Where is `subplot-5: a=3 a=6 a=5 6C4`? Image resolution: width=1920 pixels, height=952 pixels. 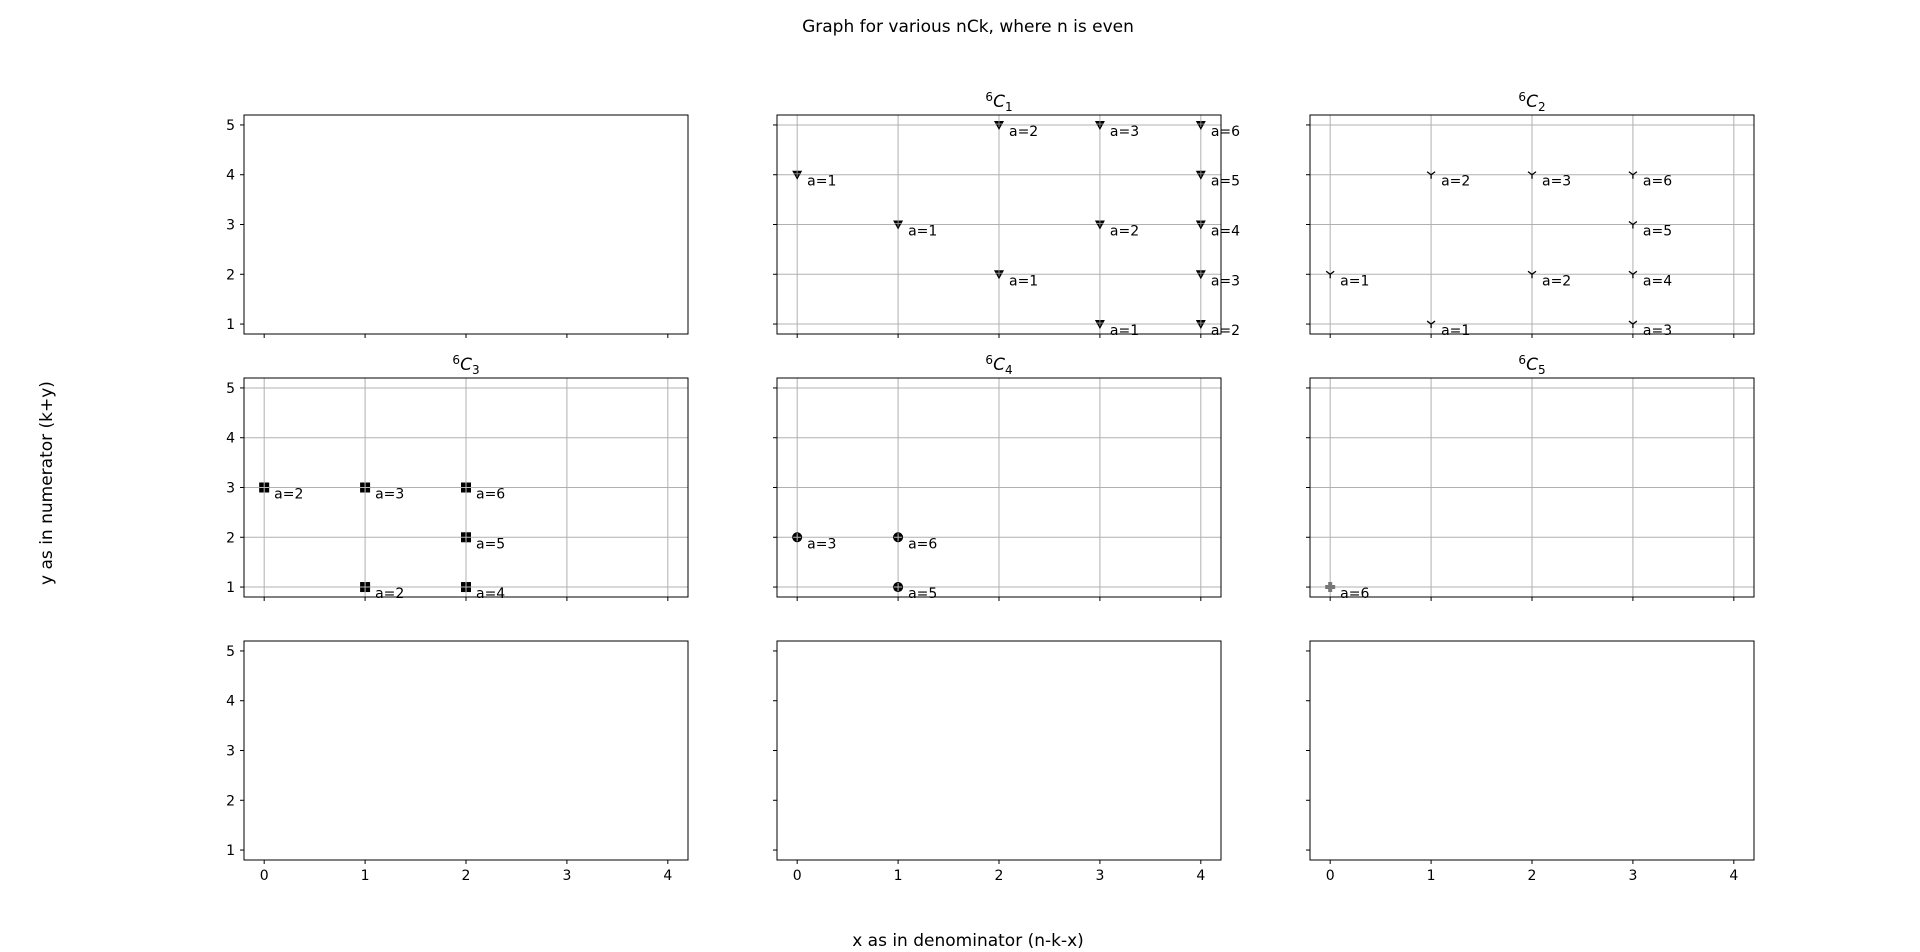
subplot-5: a=3 a=6 a=5 6C4 is located at coordinates (997, 477).